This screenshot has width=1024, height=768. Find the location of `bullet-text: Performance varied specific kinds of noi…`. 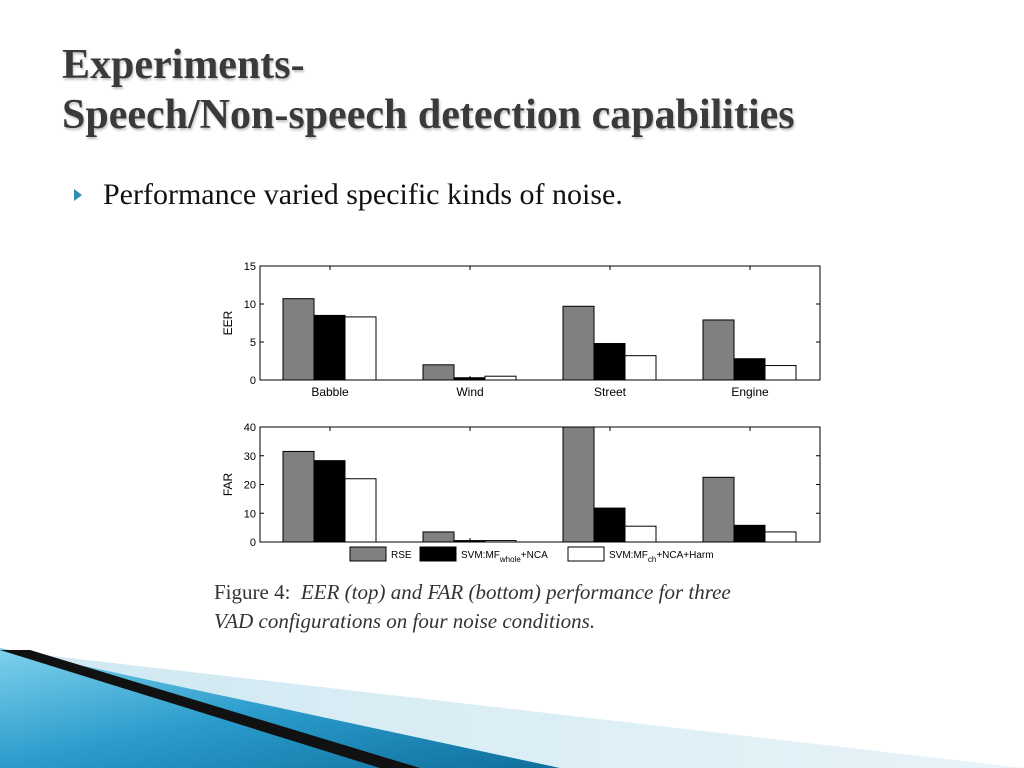

bullet-text: Performance varied specific kinds of noi… is located at coordinates (363, 194).